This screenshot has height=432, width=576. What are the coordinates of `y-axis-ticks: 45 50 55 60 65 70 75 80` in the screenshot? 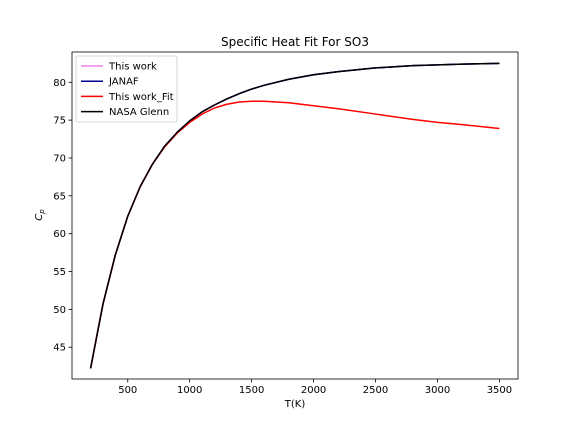 It's located at (62, 216).